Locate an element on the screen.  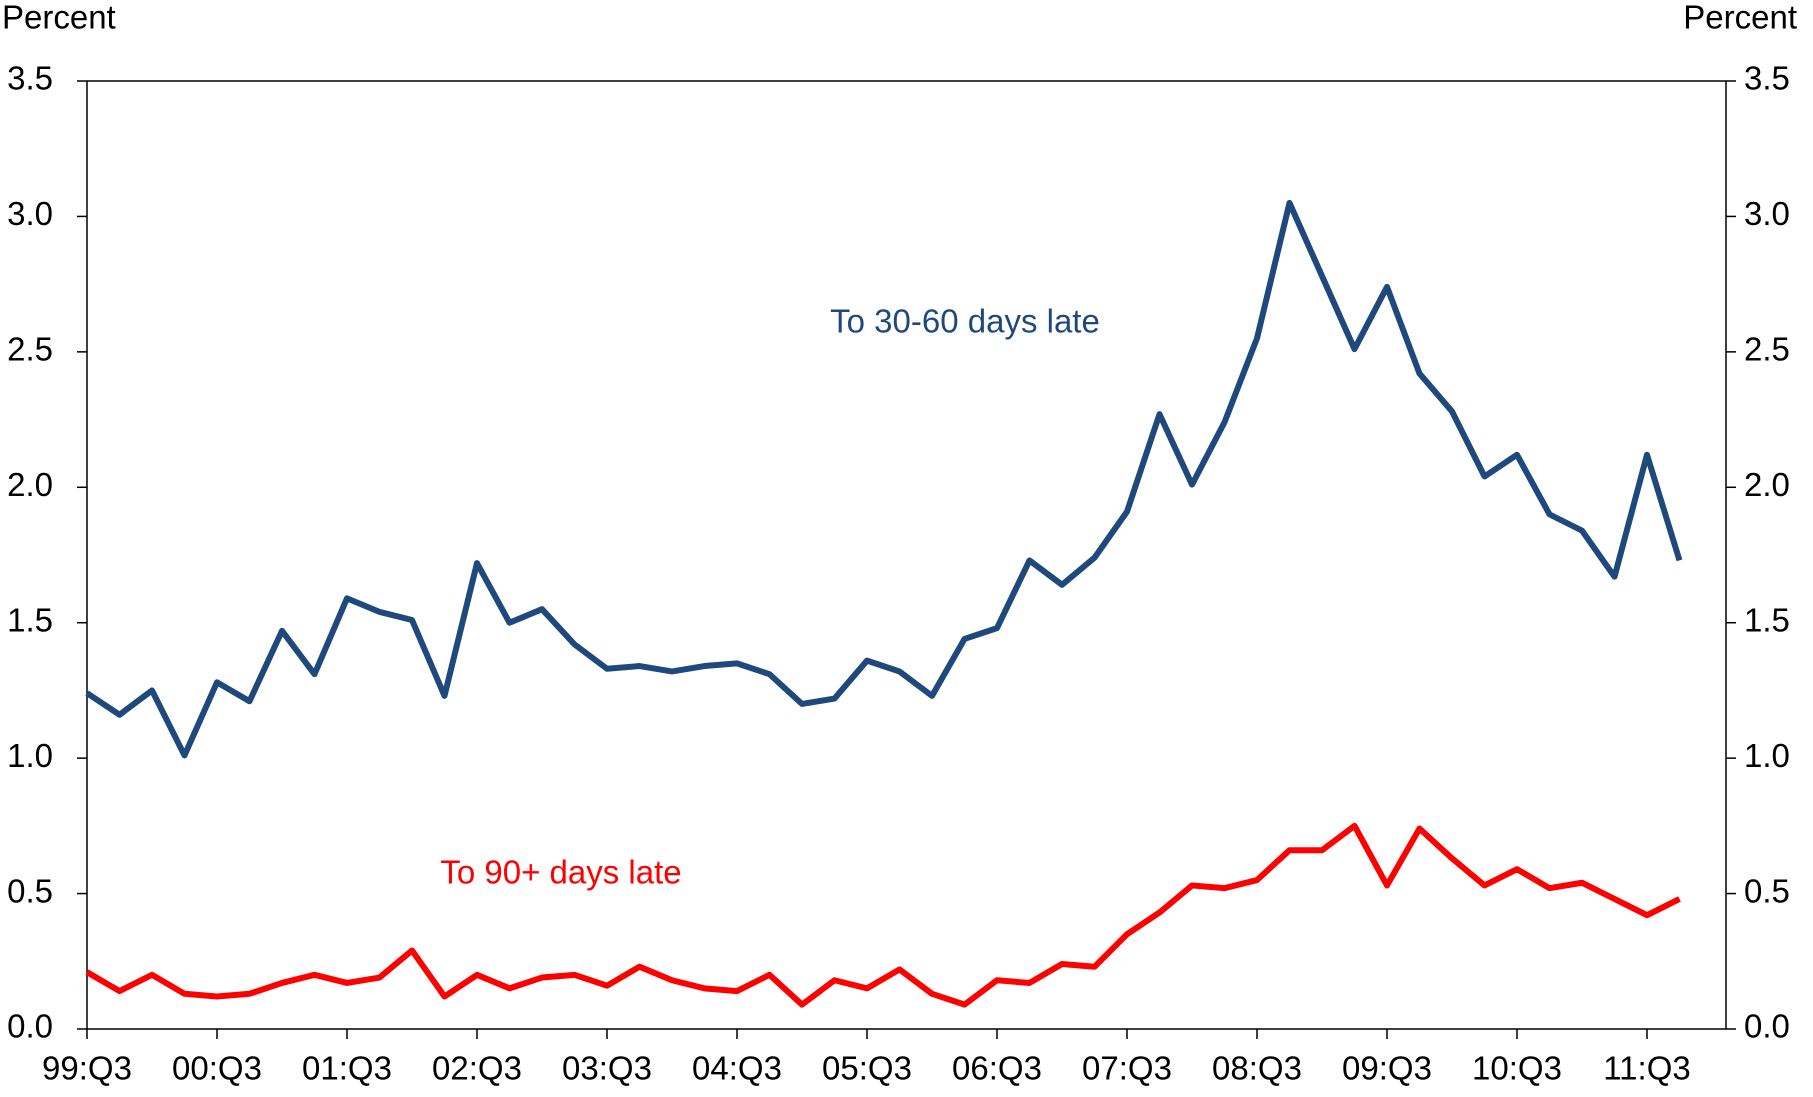
y-tick-label: 3.5 is located at coordinates (30, 78).